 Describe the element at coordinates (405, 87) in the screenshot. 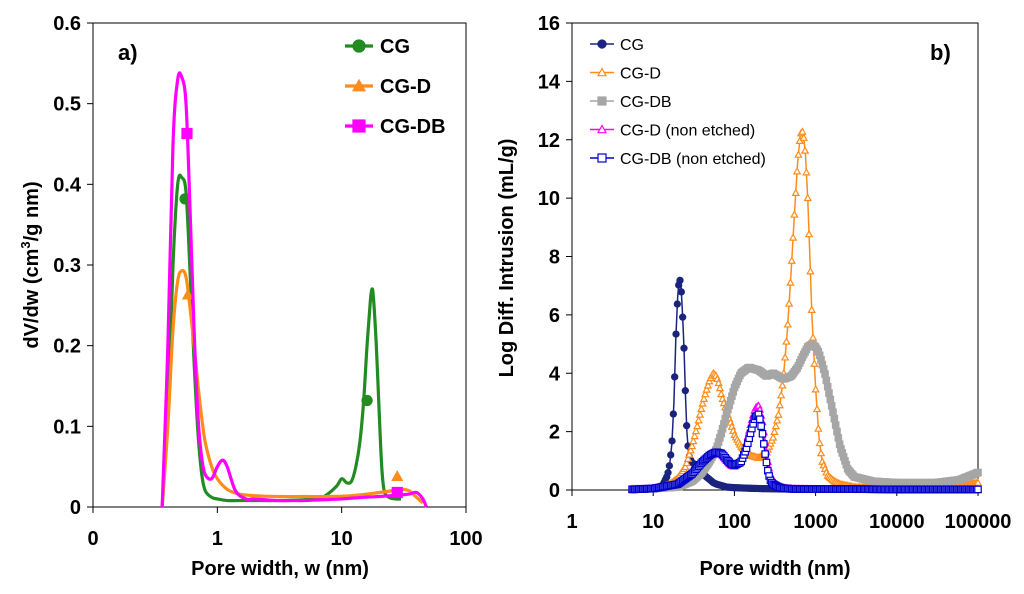

I see `legend-label: CG-D` at that location.